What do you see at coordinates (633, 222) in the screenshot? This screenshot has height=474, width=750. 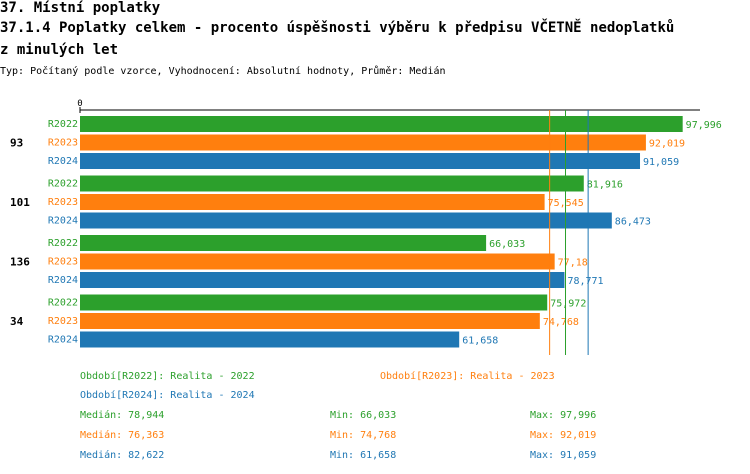 I see `data-label: 86,473` at bounding box center [633, 222].